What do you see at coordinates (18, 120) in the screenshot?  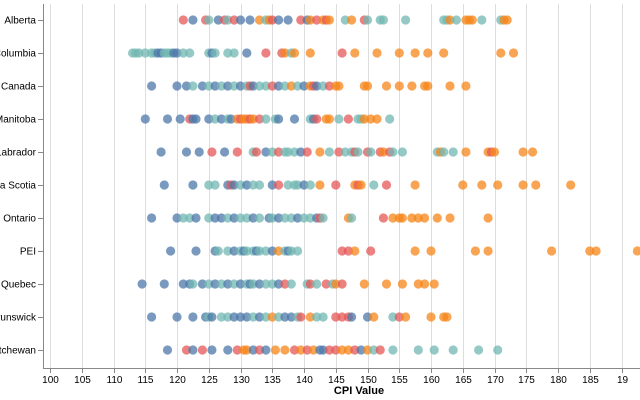 I see `y-category-label: Manitoba` at bounding box center [18, 120].